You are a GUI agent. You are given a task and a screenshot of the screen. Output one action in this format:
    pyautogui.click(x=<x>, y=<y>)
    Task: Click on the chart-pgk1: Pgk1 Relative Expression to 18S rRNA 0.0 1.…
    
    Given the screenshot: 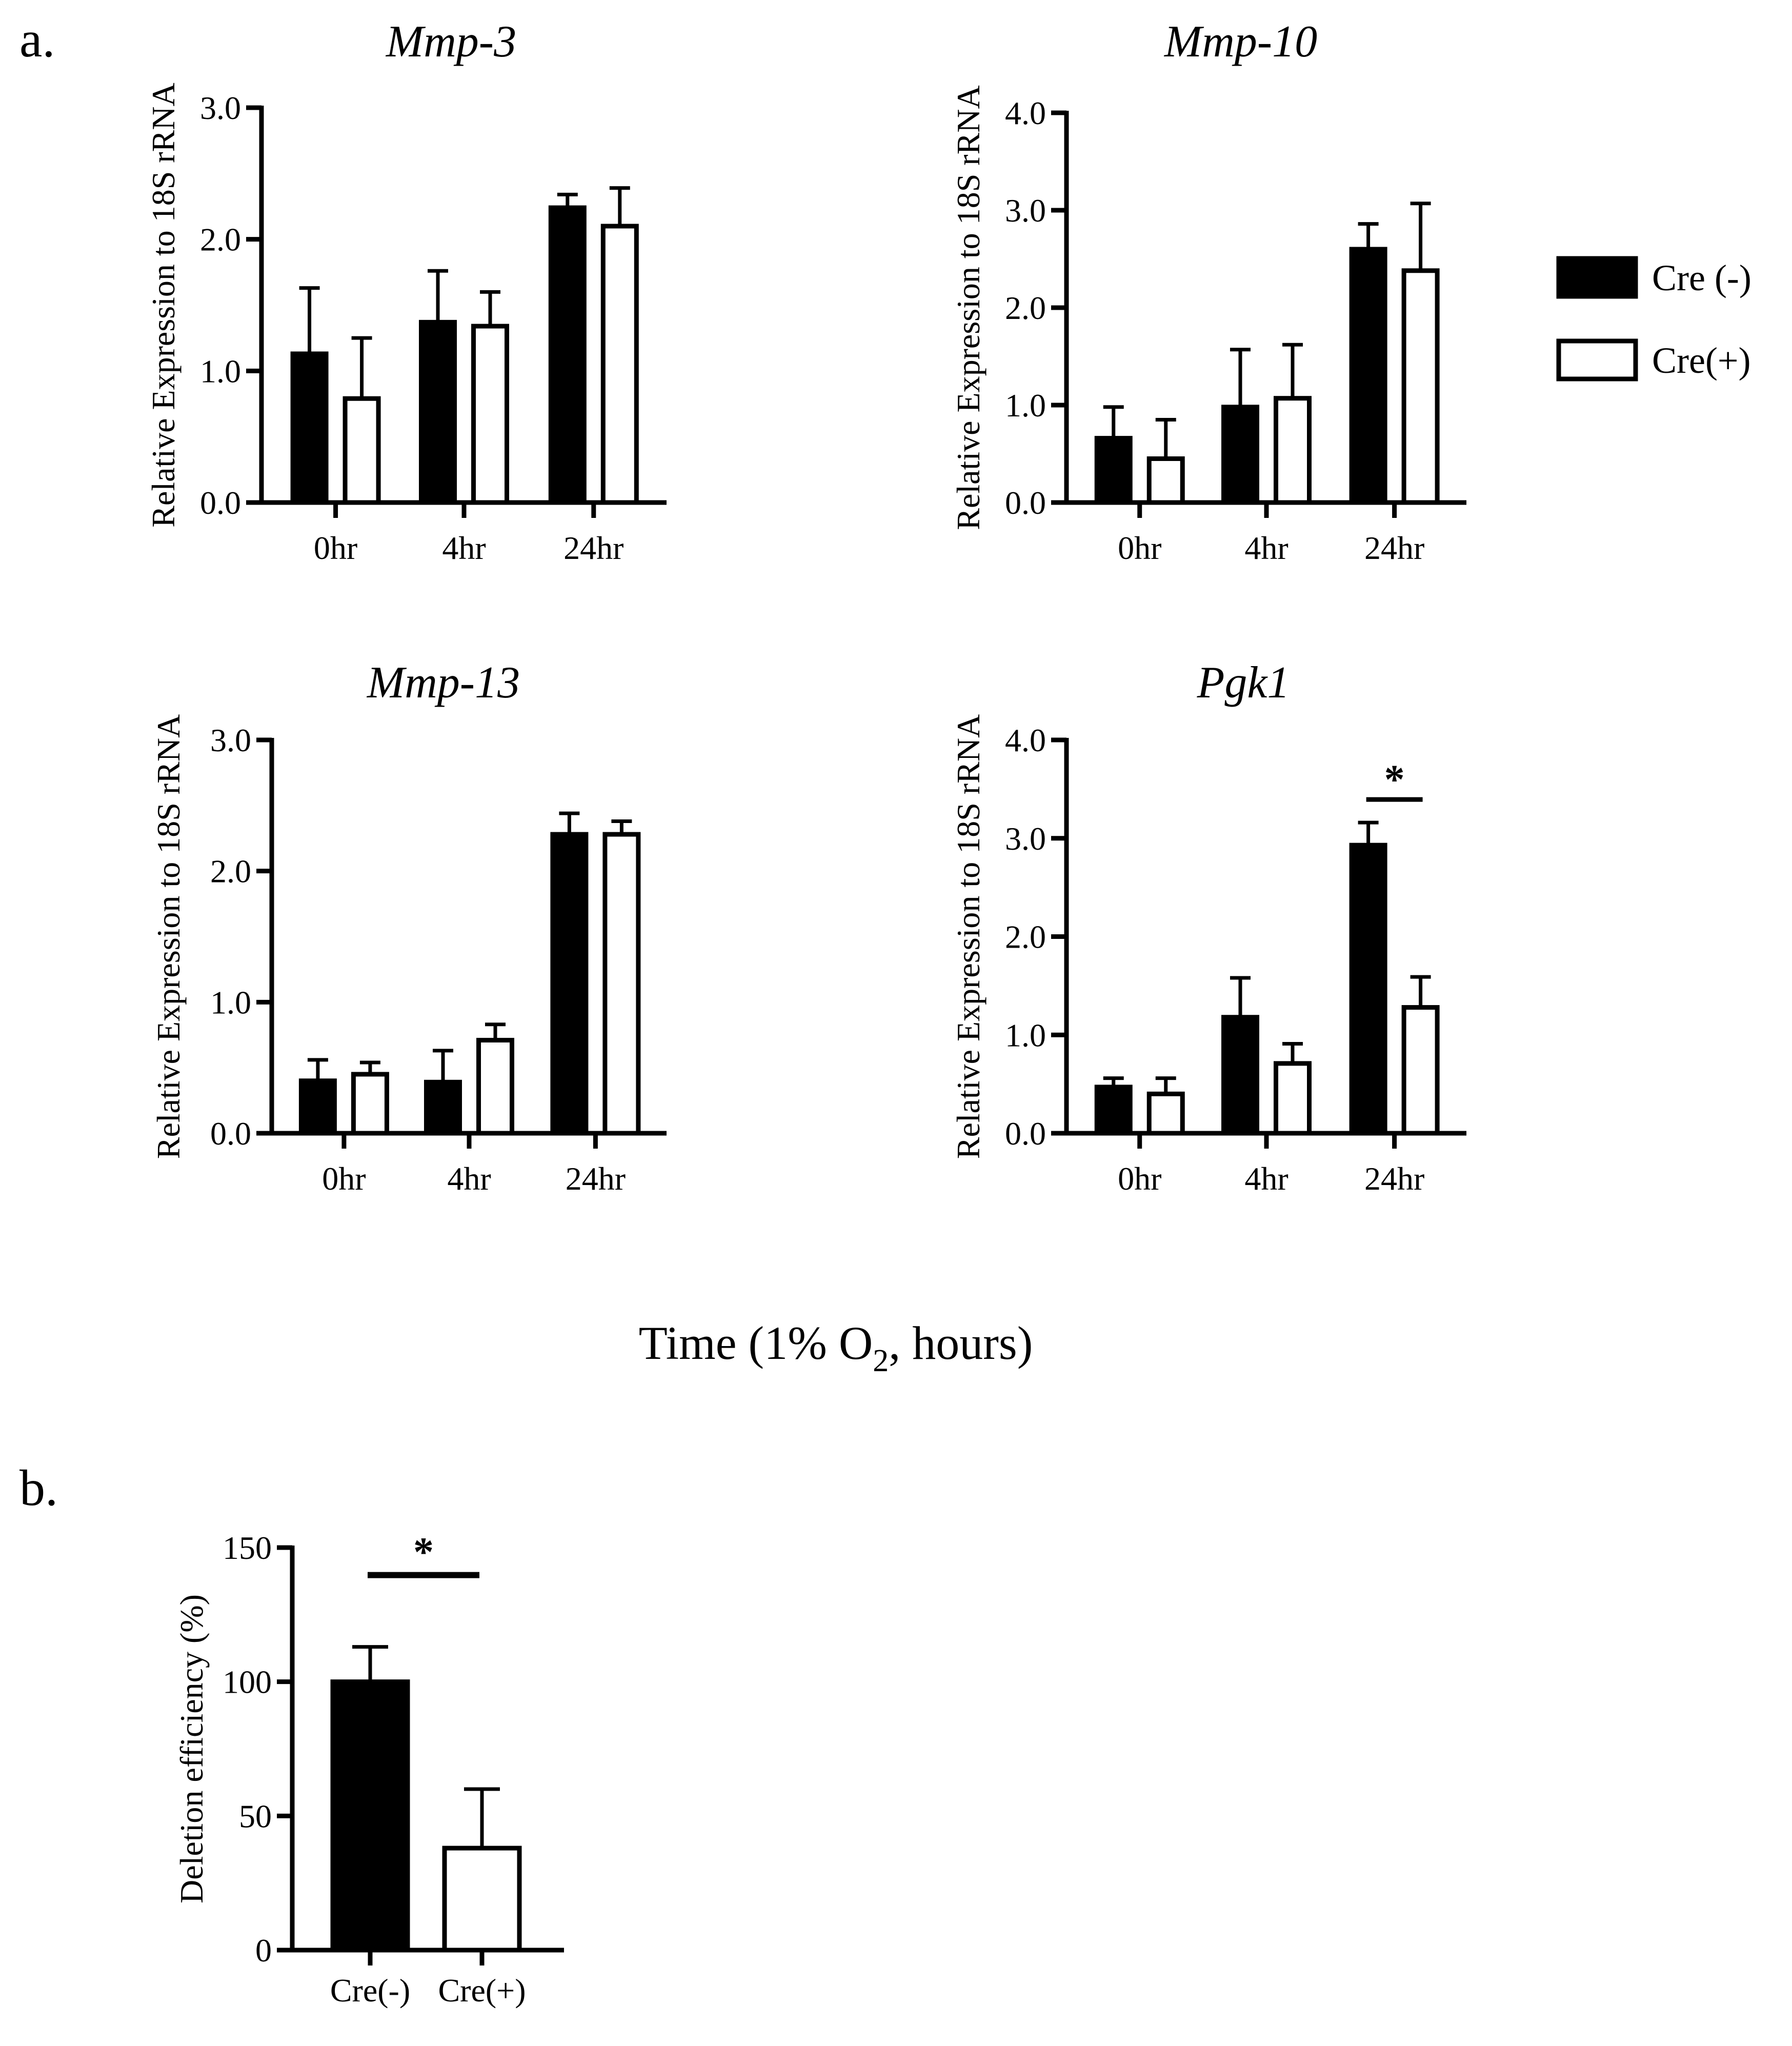 What is the action you would take?
    pyautogui.click(x=1208, y=927)
    